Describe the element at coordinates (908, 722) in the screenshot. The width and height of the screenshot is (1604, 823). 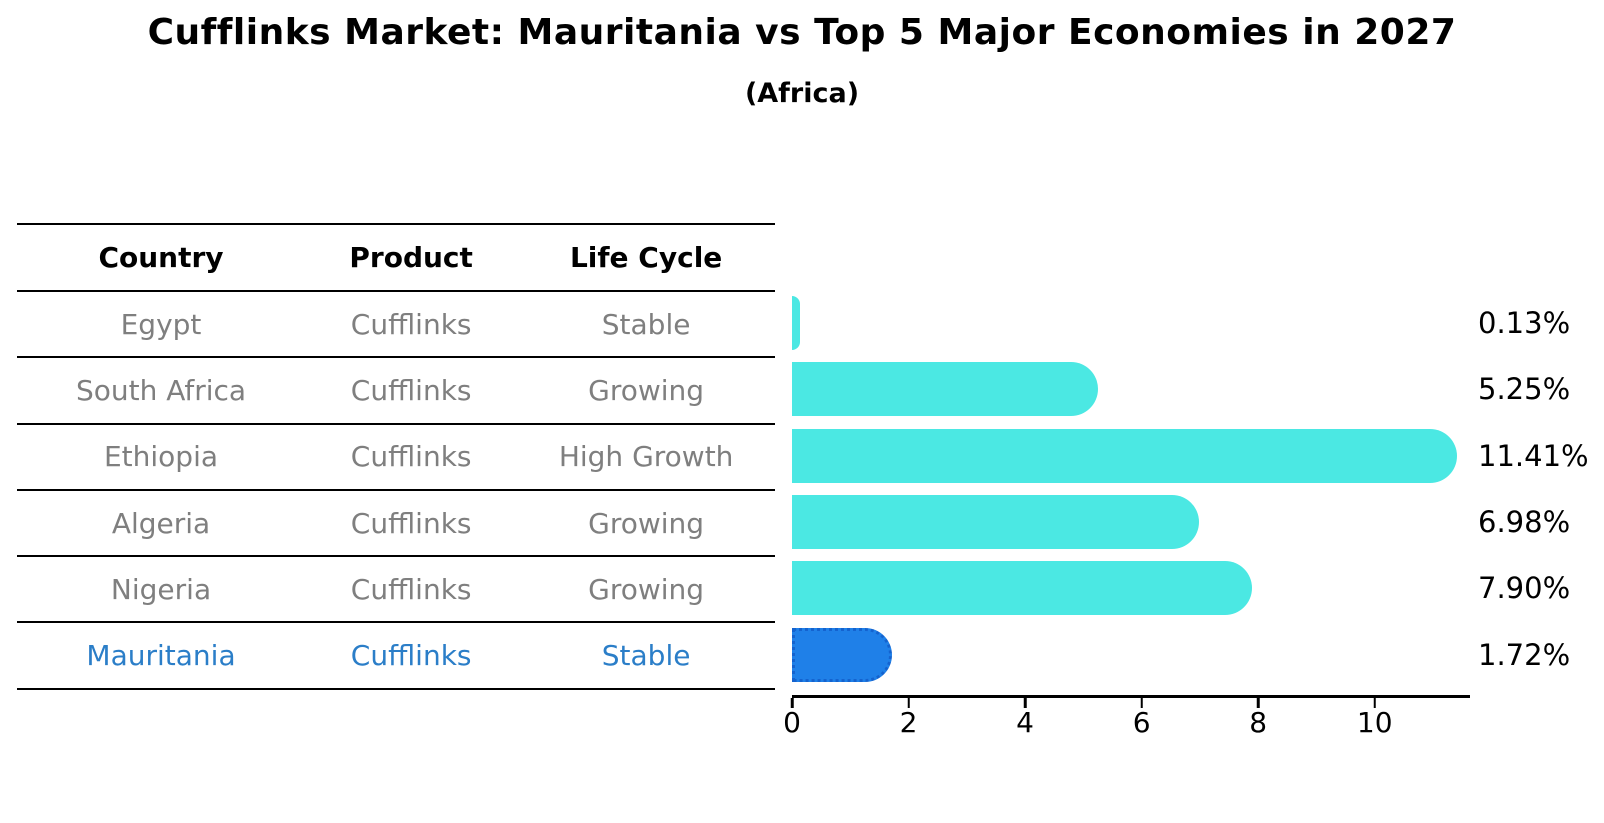
I see `x-axis-tick-label: 2` at that location.